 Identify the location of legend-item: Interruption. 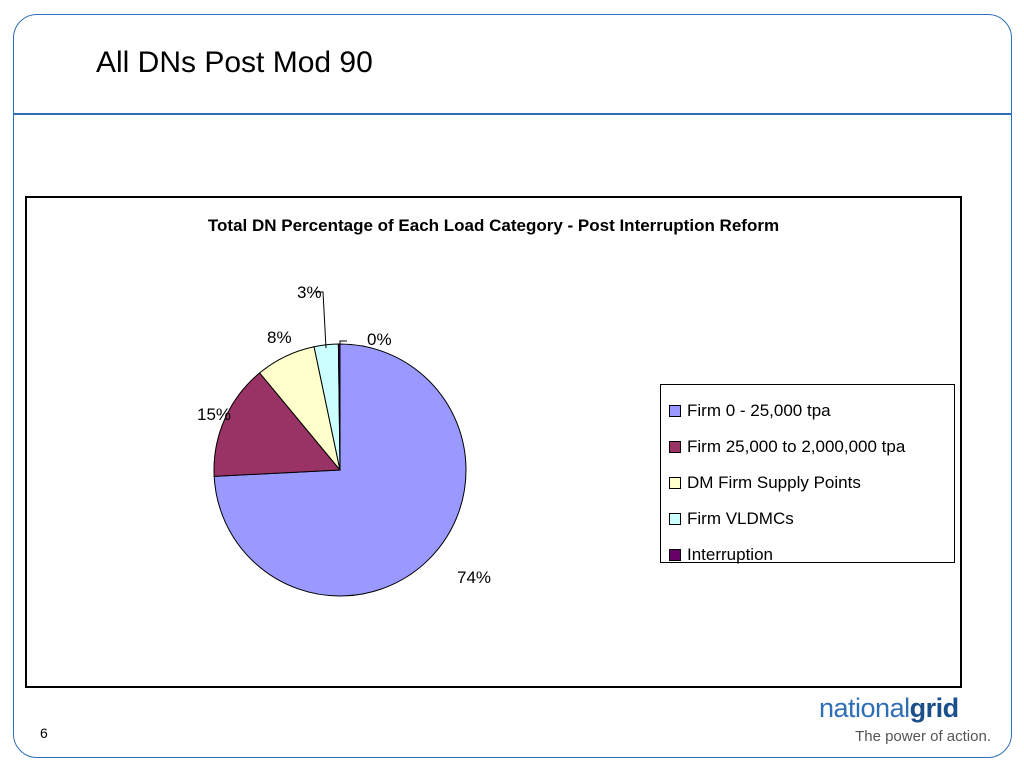
(807, 555).